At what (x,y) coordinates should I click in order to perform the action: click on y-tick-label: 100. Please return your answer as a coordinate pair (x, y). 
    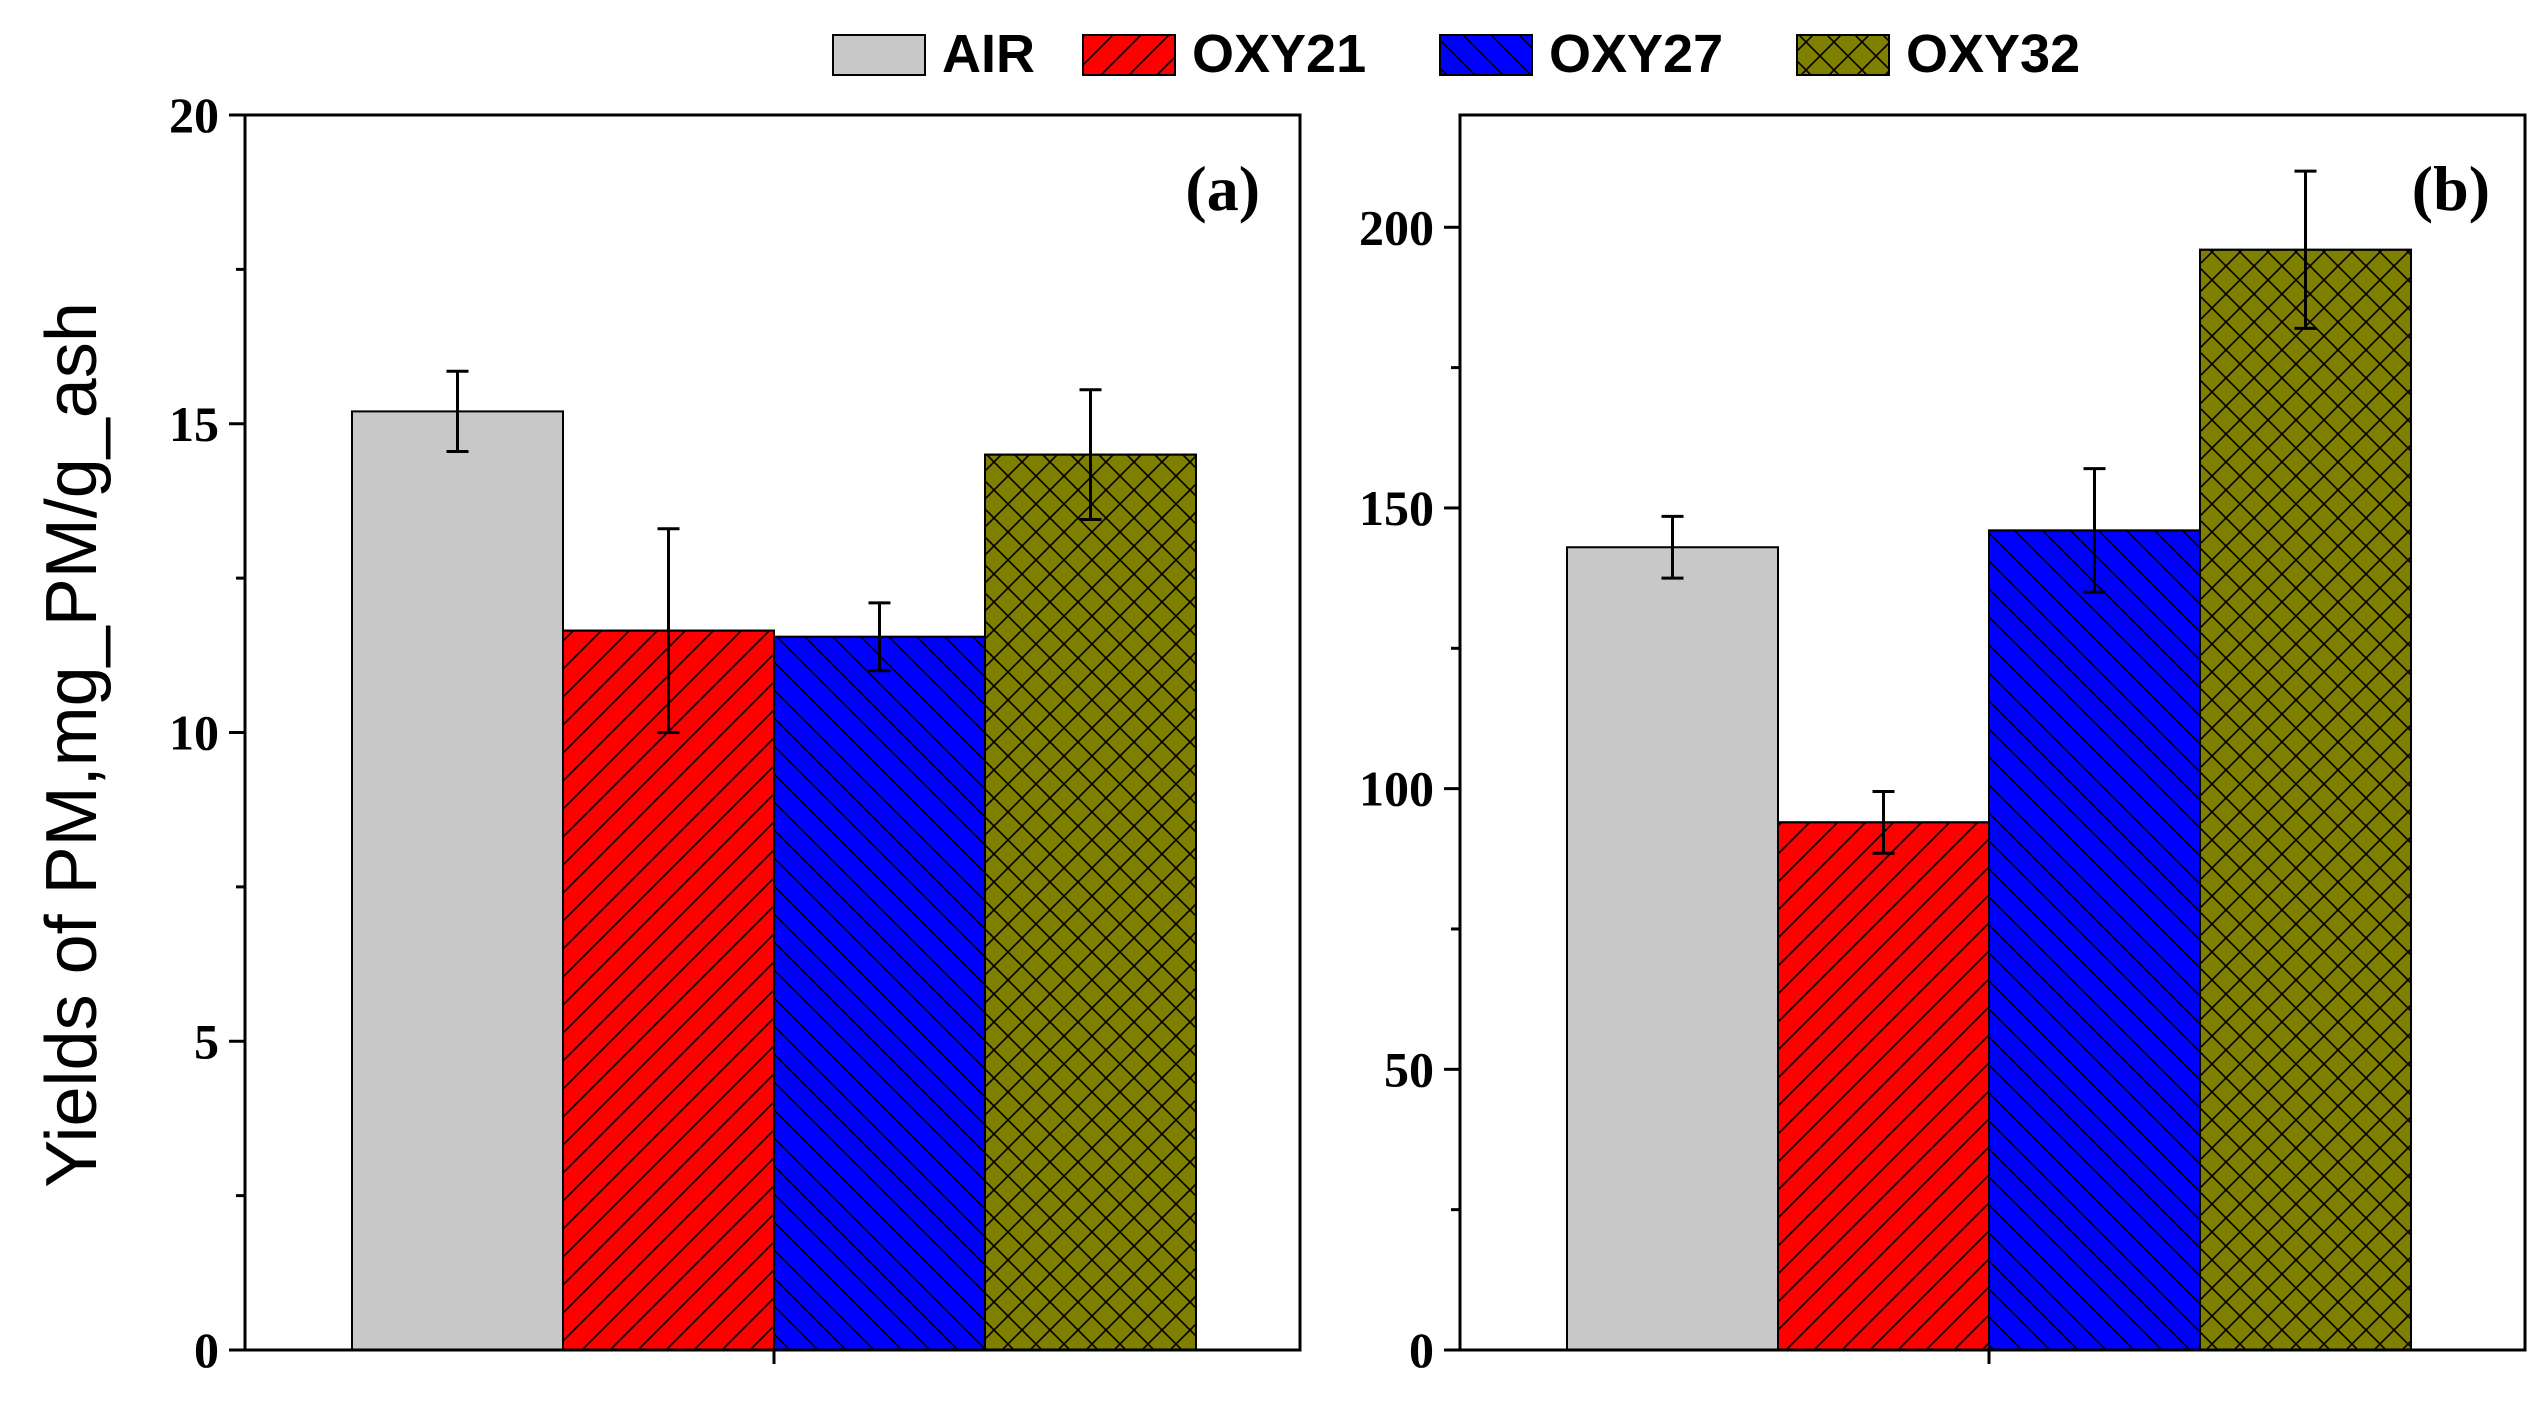
    Looking at the image, I should click on (1396, 789).